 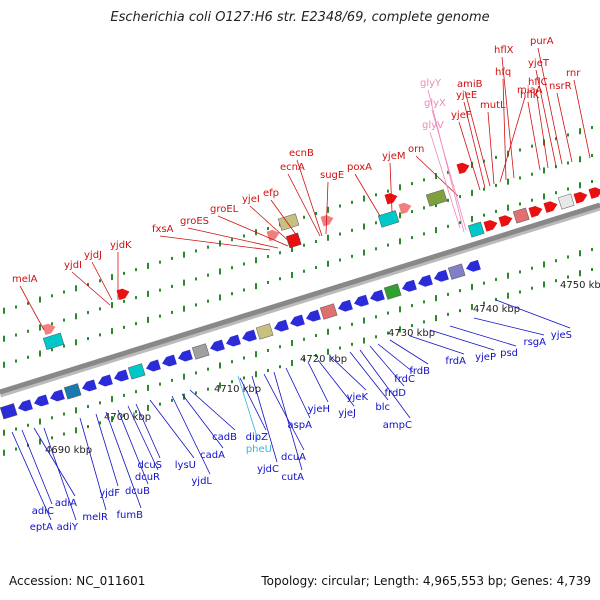 I want to click on gene-block, so click(x=53, y=341).